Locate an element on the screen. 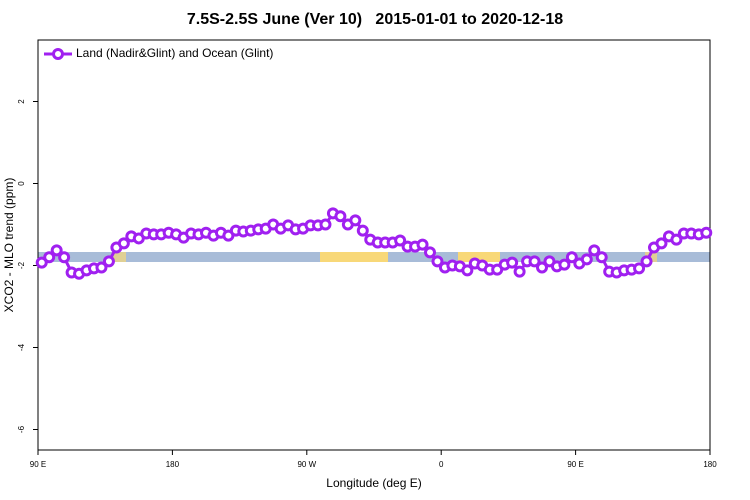 The image size is (750, 500). y-tick-label: -6 is located at coordinates (21, 429).